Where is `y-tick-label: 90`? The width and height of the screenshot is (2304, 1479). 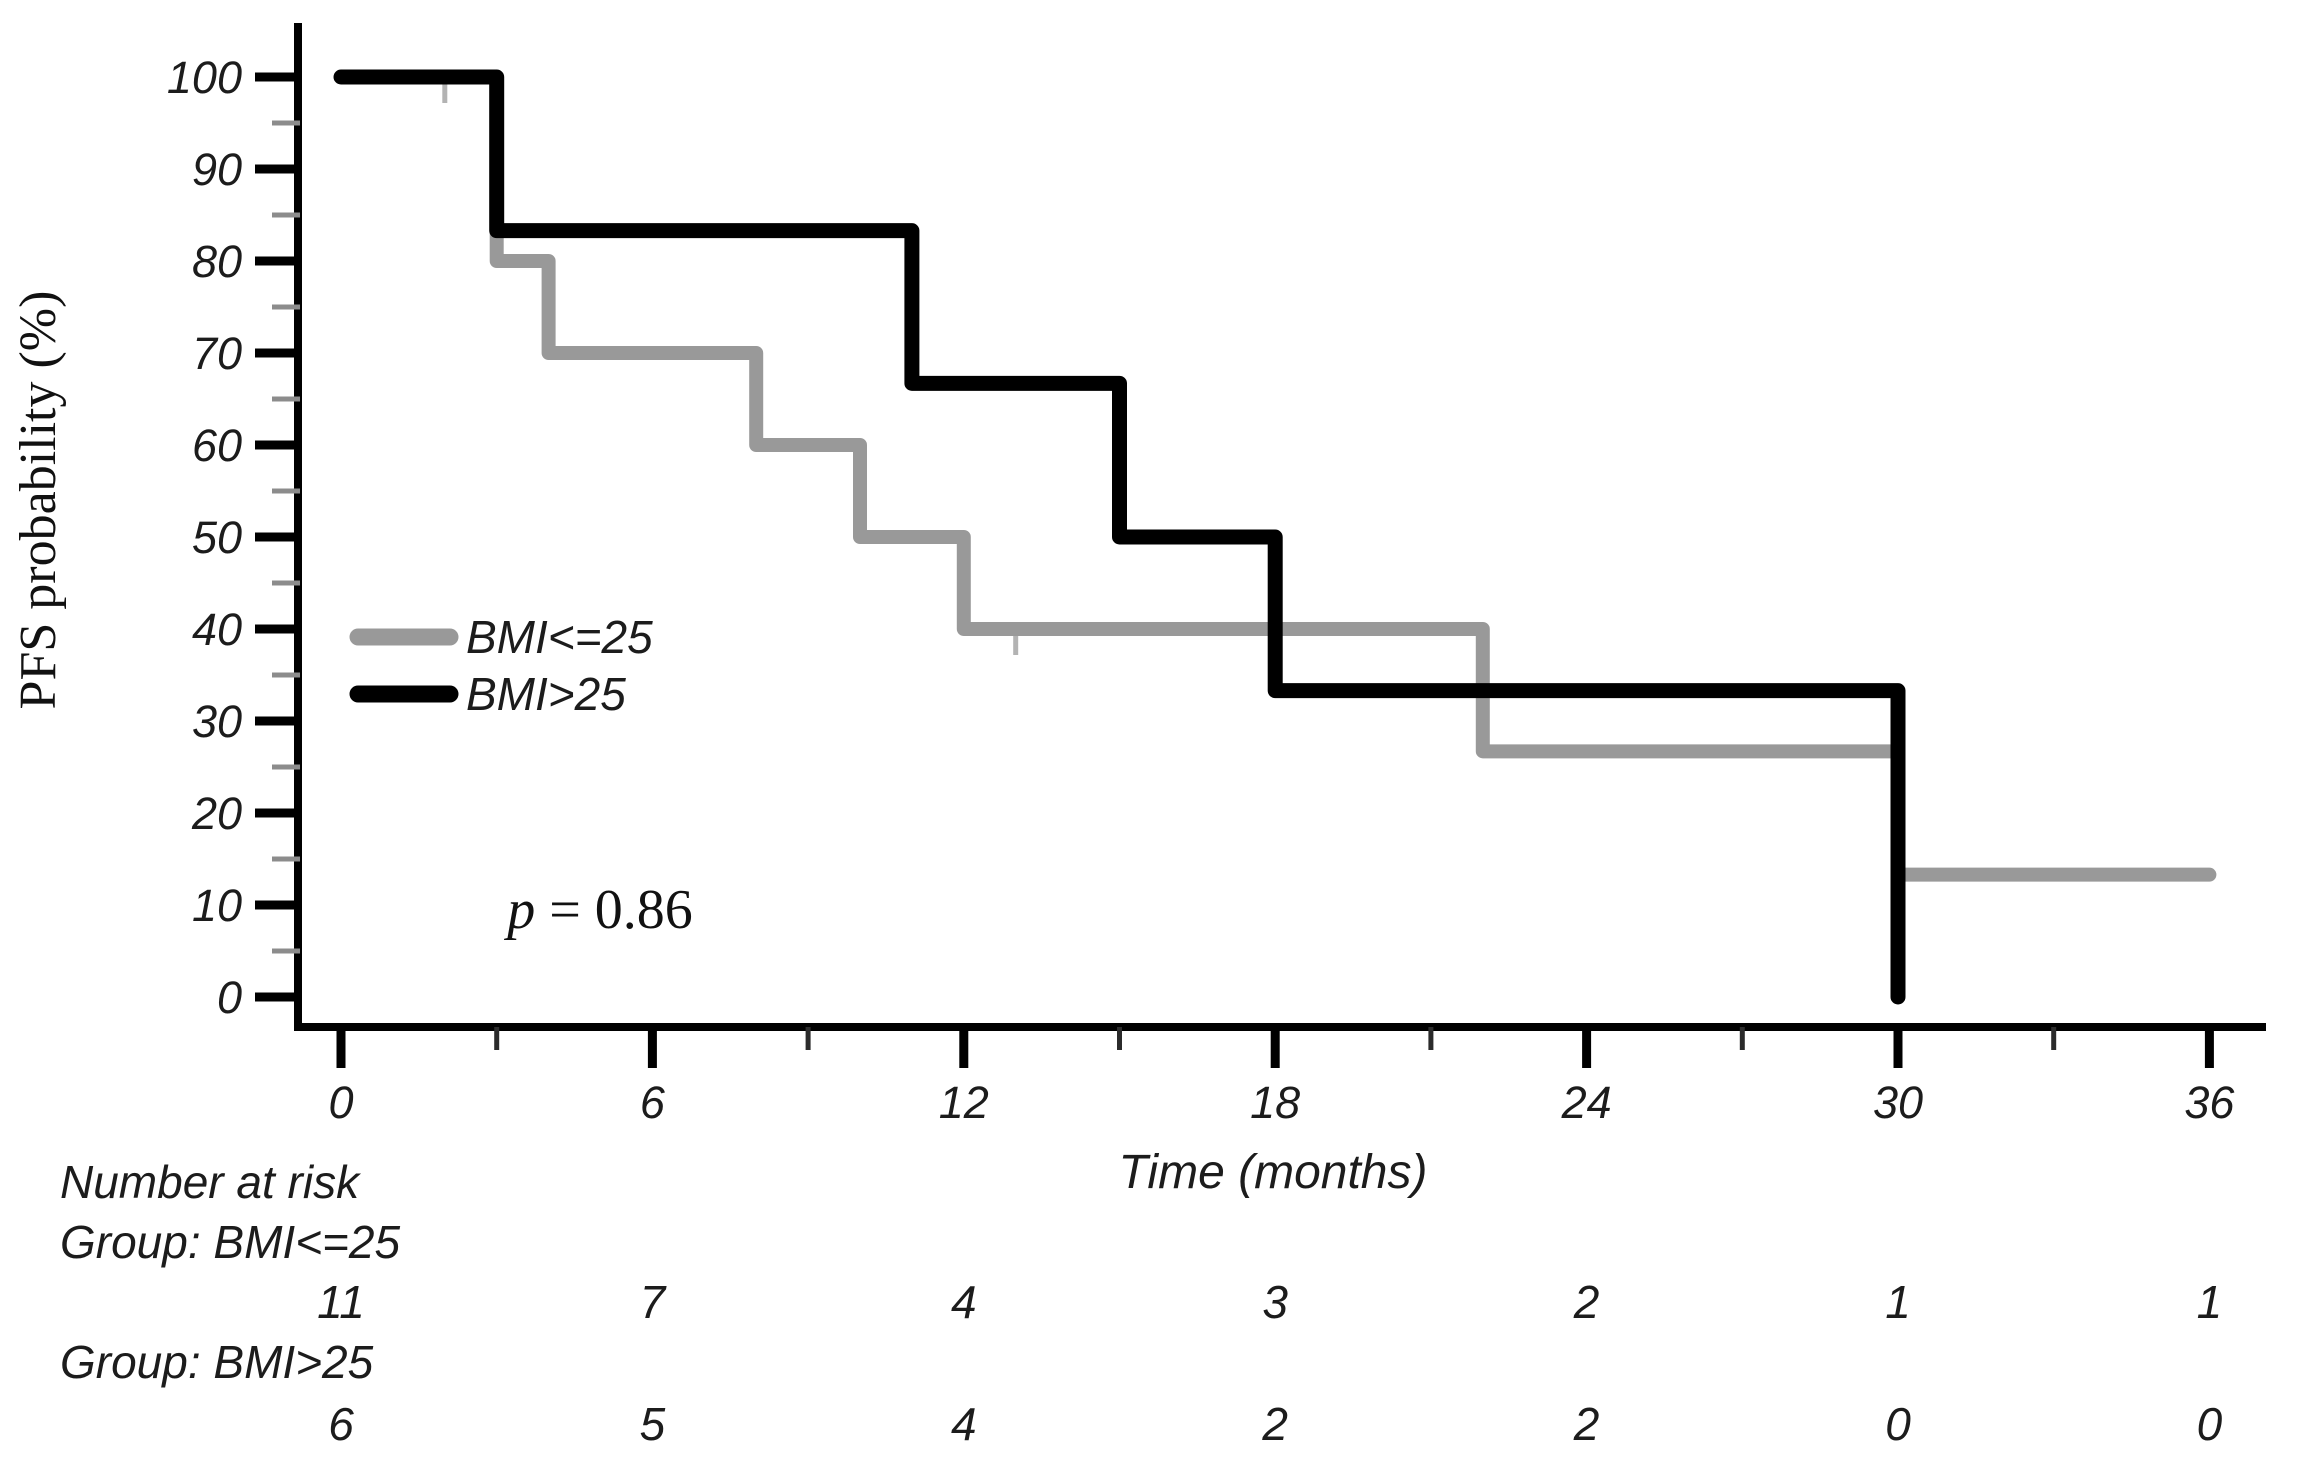
y-tick-label: 90 is located at coordinates (217, 169).